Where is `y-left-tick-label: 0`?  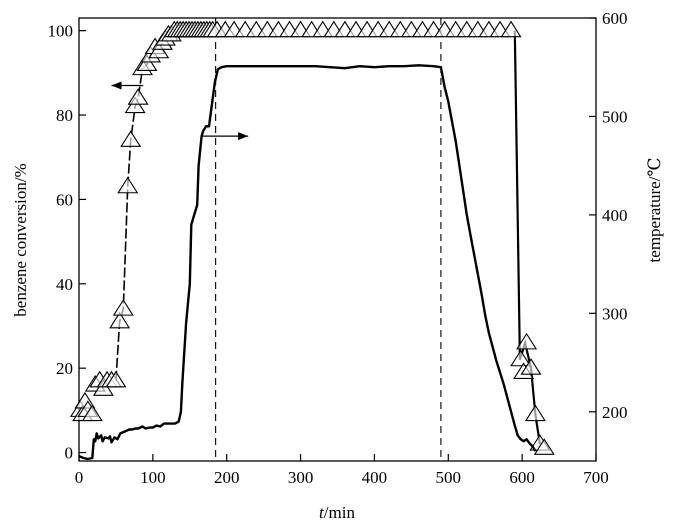
y-left-tick-label: 0 is located at coordinates (69, 453).